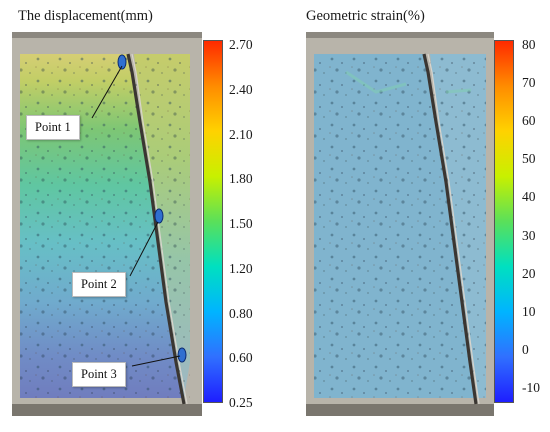  What do you see at coordinates (85, 16) in the screenshot?
I see `displacement-title: The displacement(mm)` at bounding box center [85, 16].